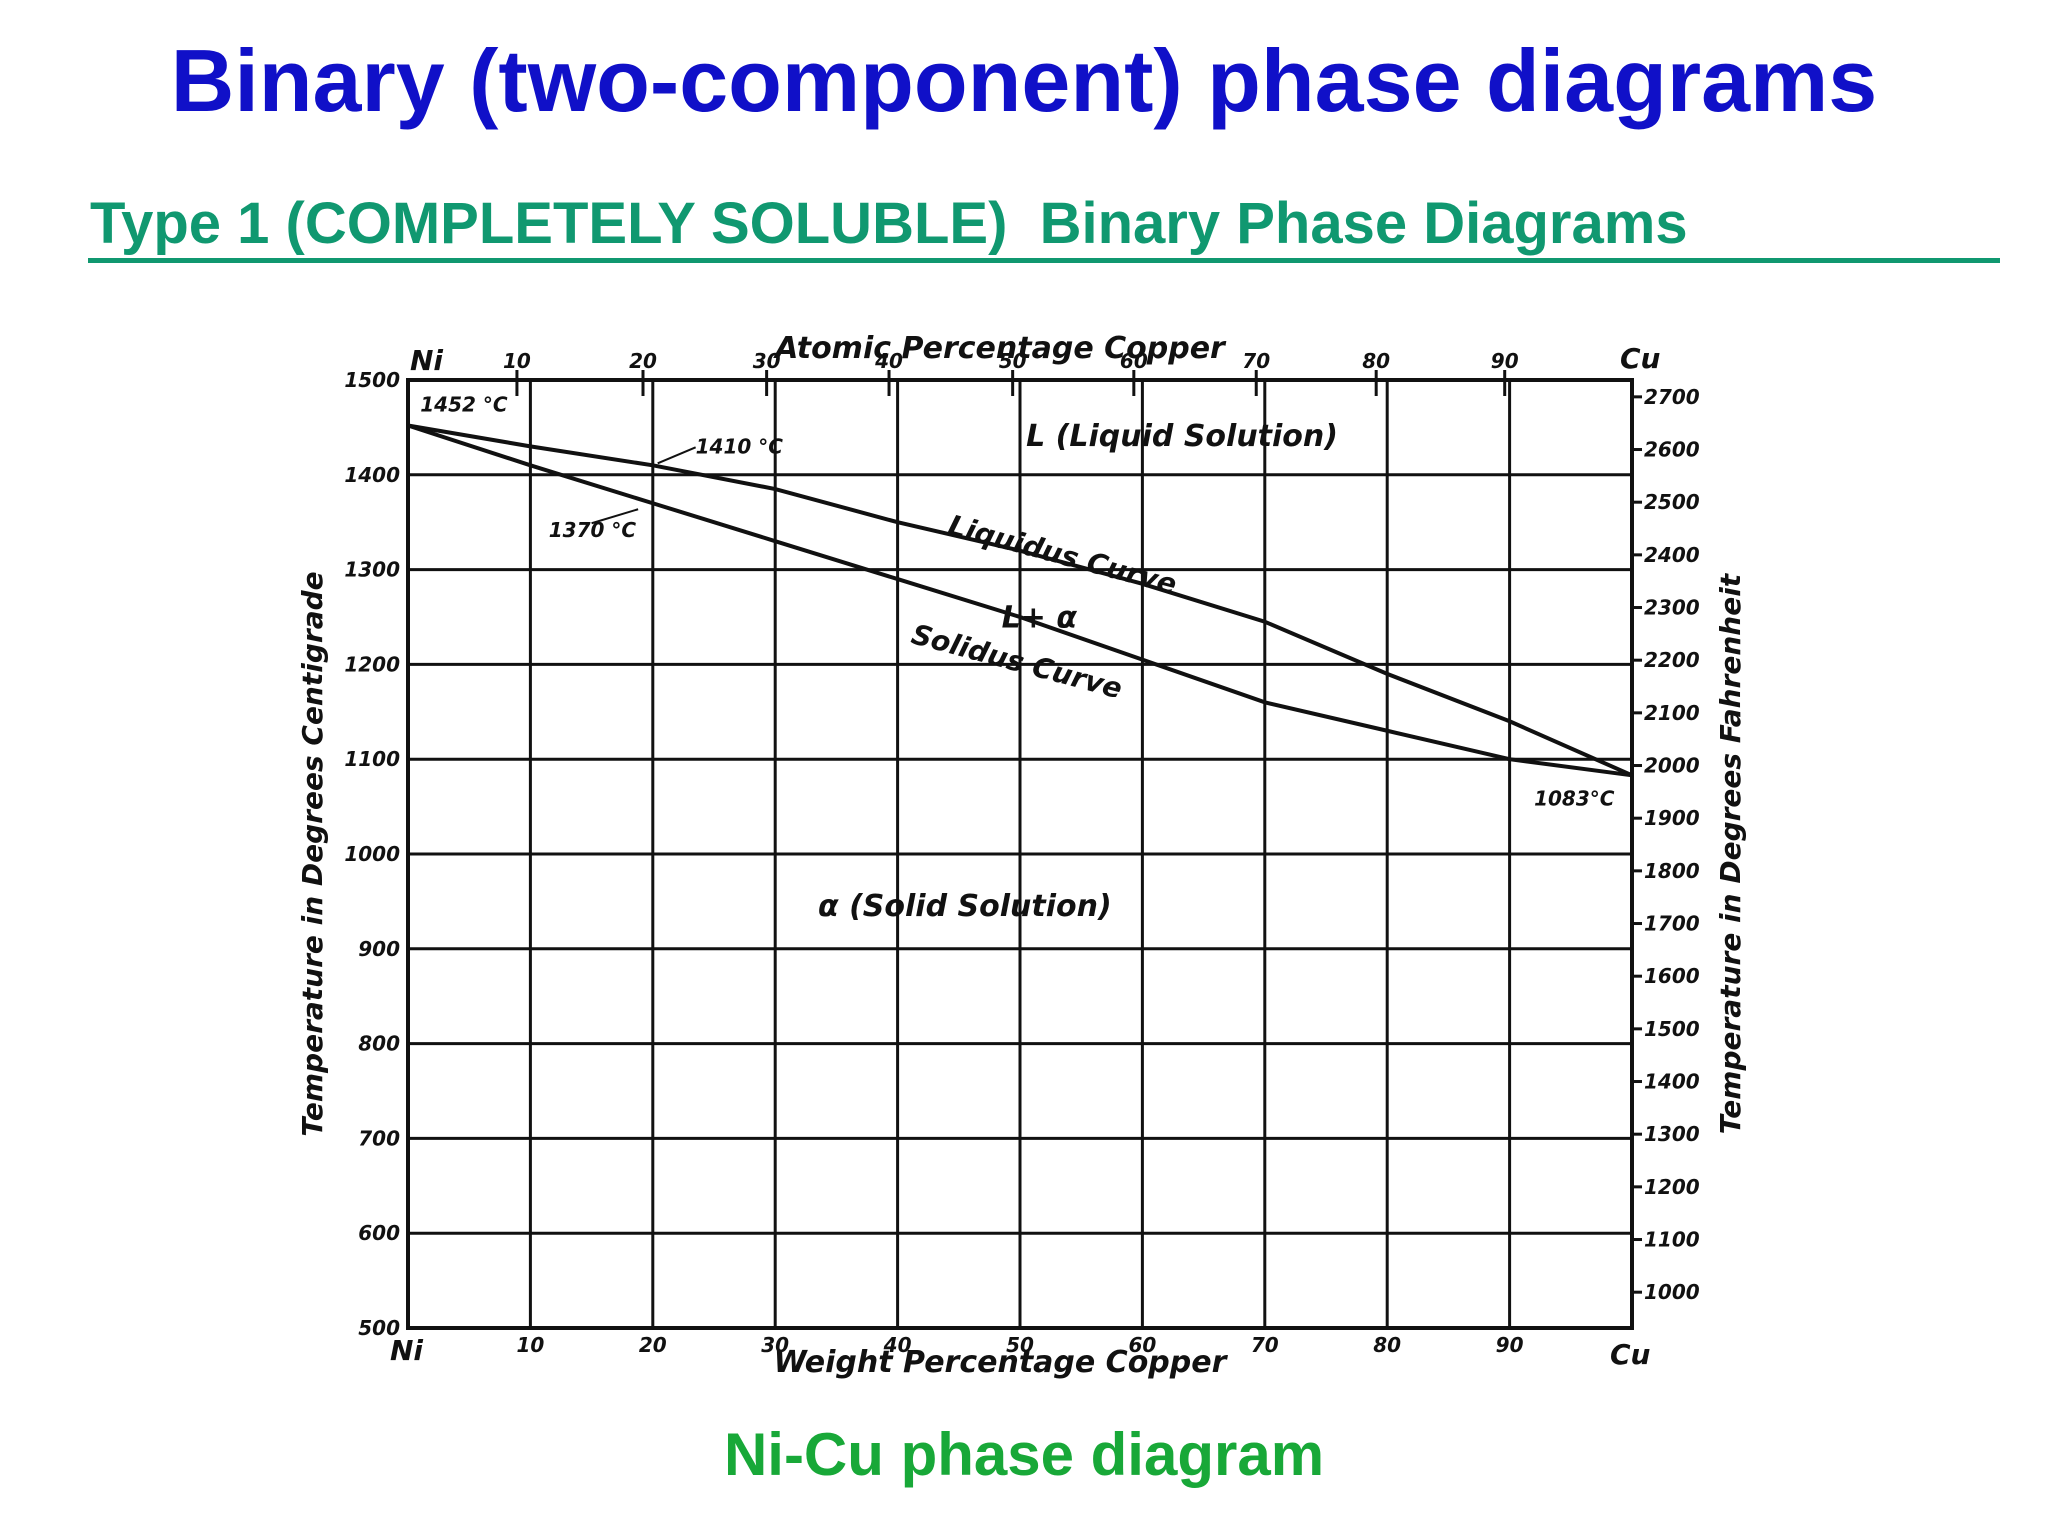 This screenshot has height=1536, width=2048. What do you see at coordinates (372, 759) in the screenshot?
I see `y-tick-label: 1100` at bounding box center [372, 759].